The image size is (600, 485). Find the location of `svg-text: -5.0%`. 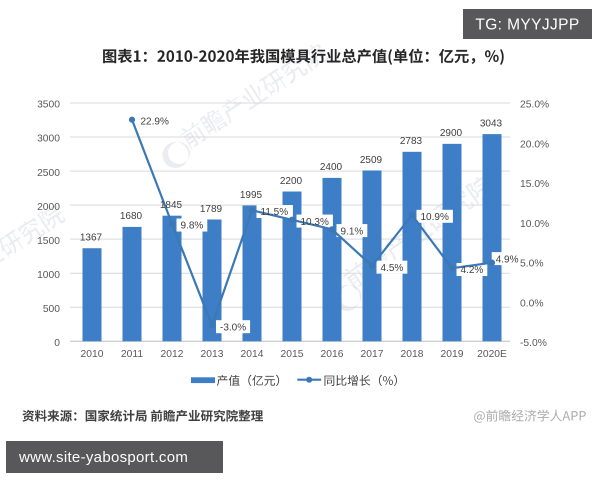

svg-text: -5.0% is located at coordinates (533, 343).